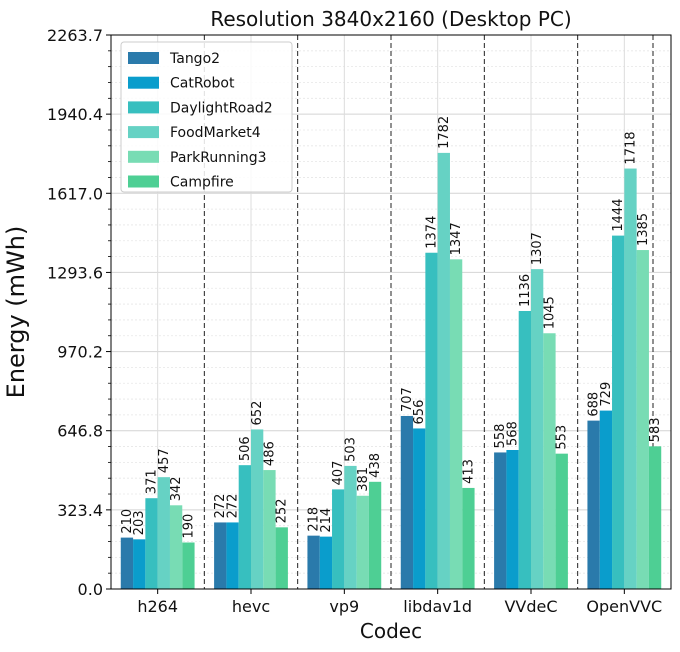 The image size is (680, 652). What do you see at coordinates (80, 431) in the screenshot?
I see `y-tick-label: 646.8` at bounding box center [80, 431].